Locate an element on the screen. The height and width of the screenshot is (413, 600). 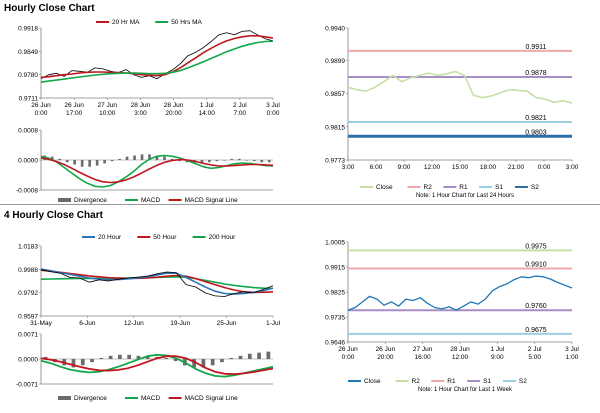
4hourly-price-ytick-label: 0.9597 is located at coordinates (28, 317).